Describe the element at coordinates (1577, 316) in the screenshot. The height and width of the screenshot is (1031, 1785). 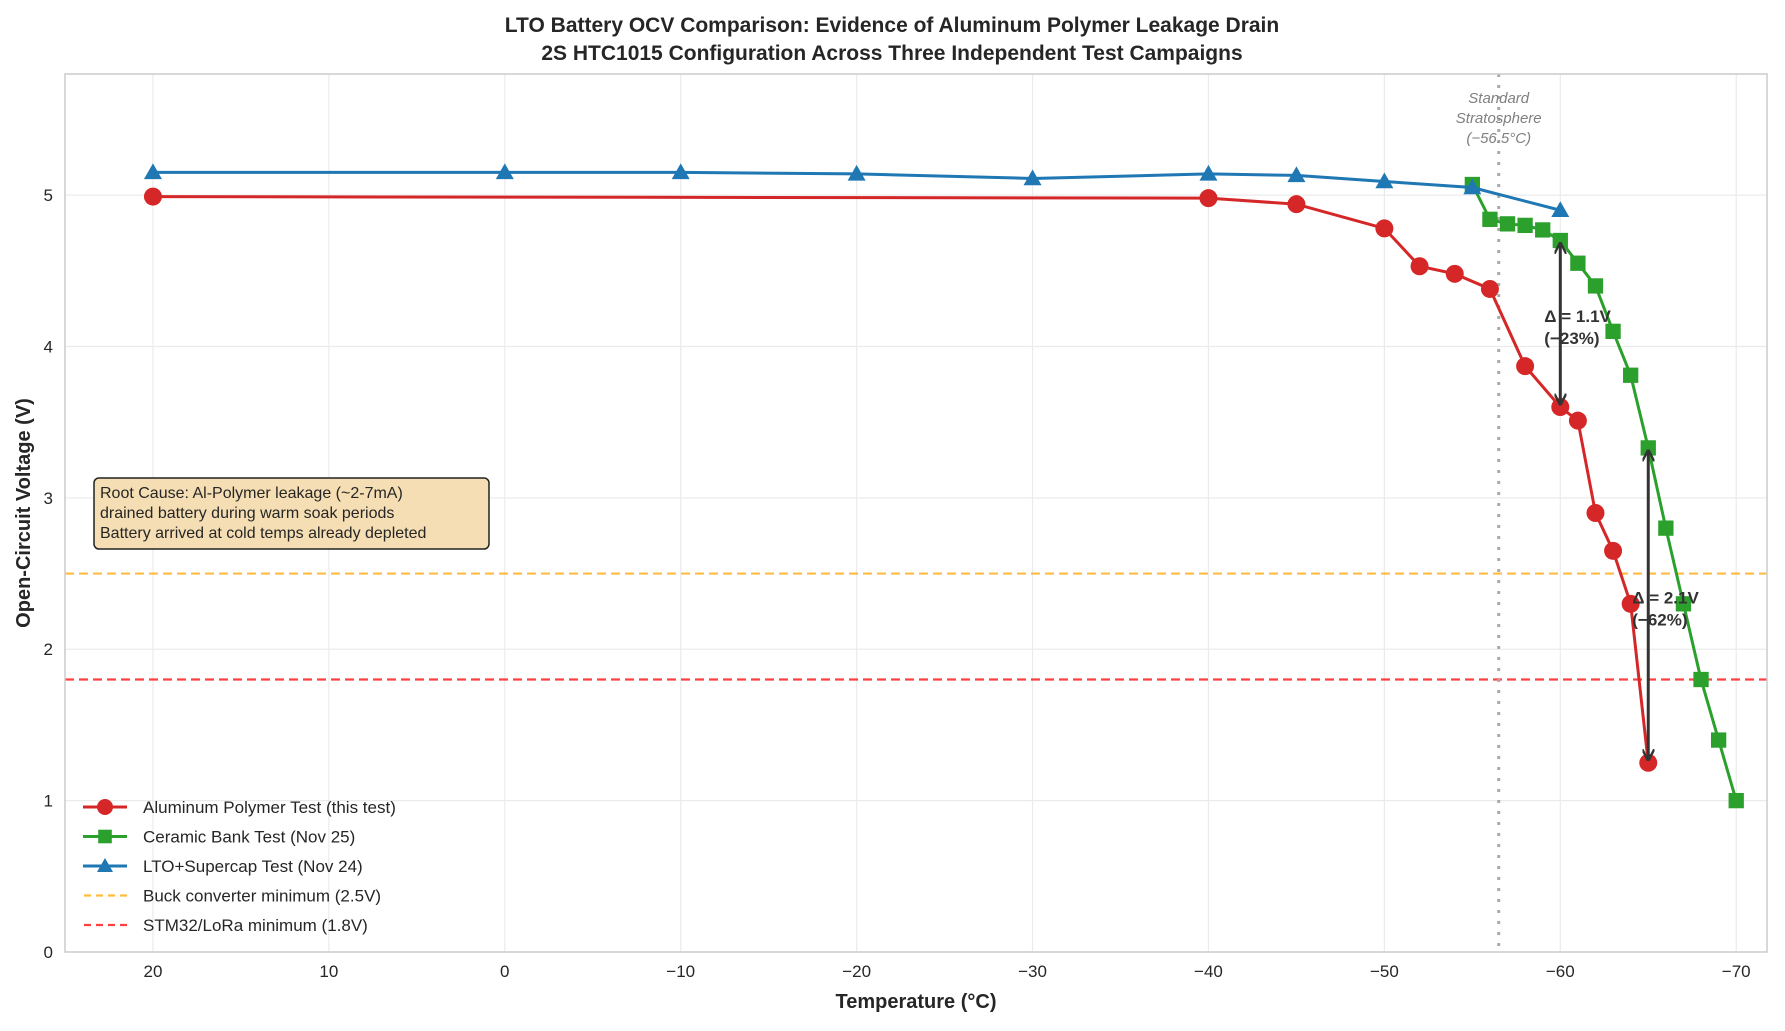
I see `delta-label: Δ = 1.1V` at that location.